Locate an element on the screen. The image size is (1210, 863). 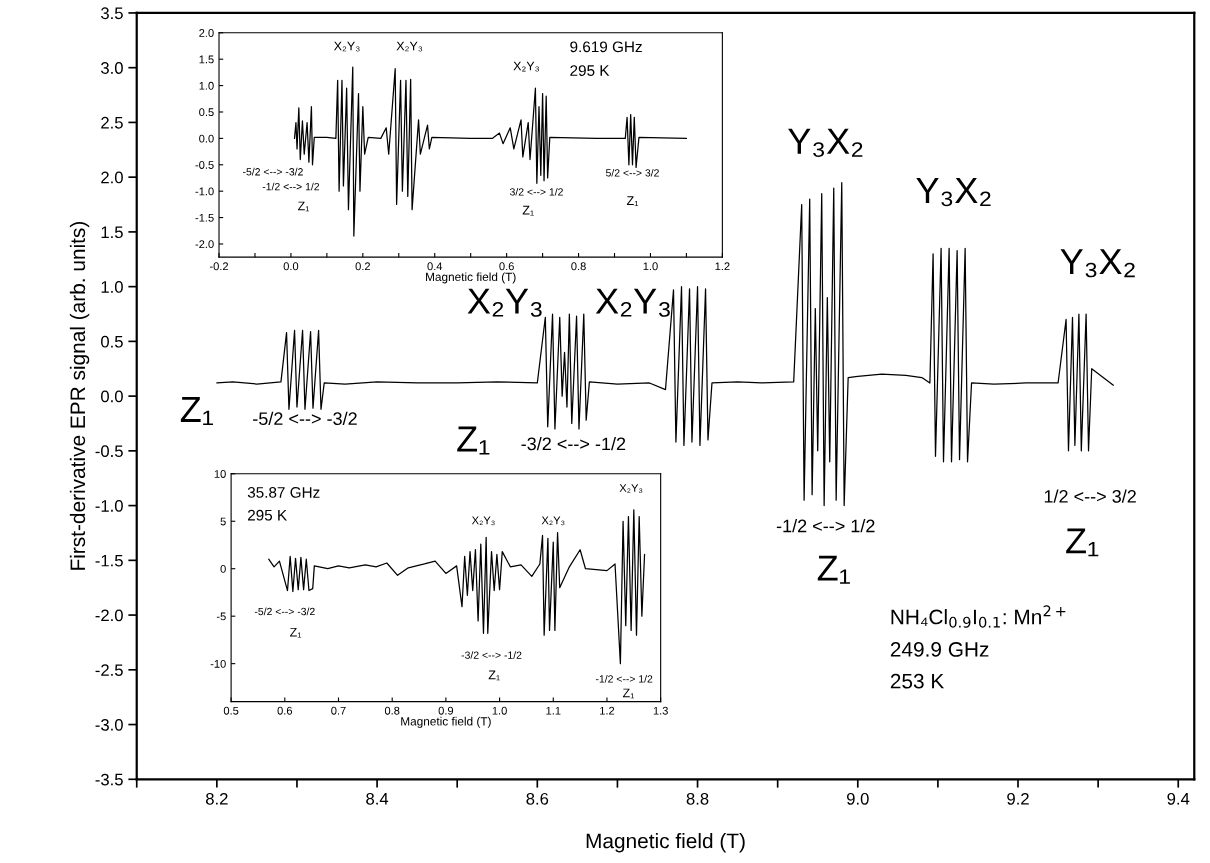
annotation: 249.9 GHz is located at coordinates (939, 649).